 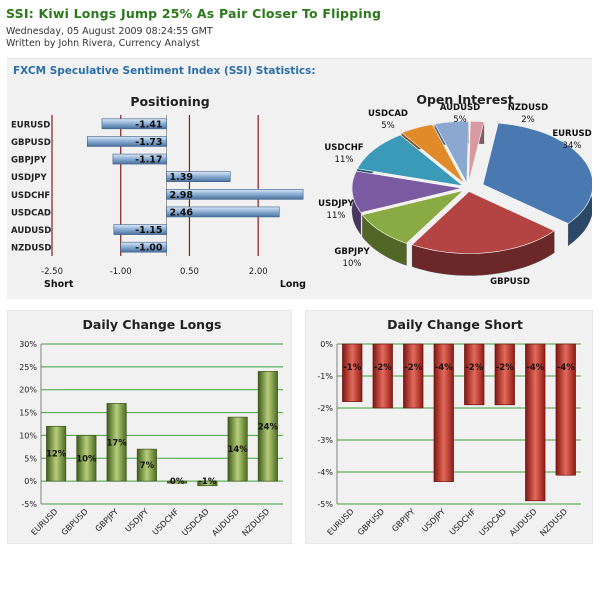 What do you see at coordinates (148, 230) in the screenshot?
I see `bar-value-label: -1.15` at bounding box center [148, 230].